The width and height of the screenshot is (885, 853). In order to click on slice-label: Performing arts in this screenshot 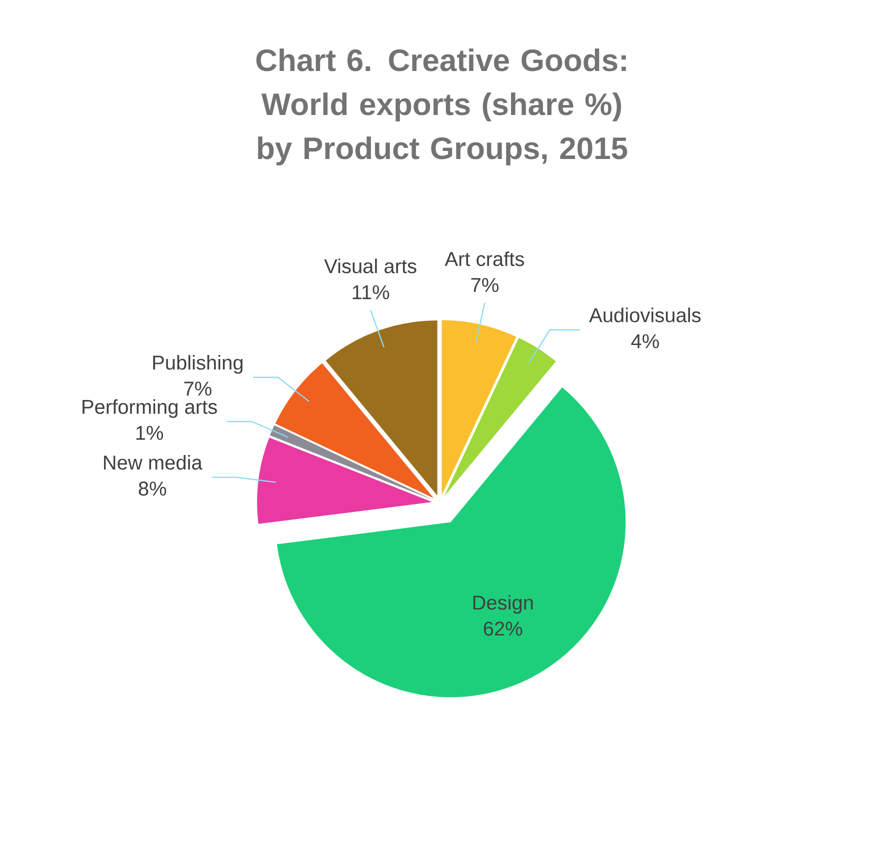, I will do `click(149, 408)`.